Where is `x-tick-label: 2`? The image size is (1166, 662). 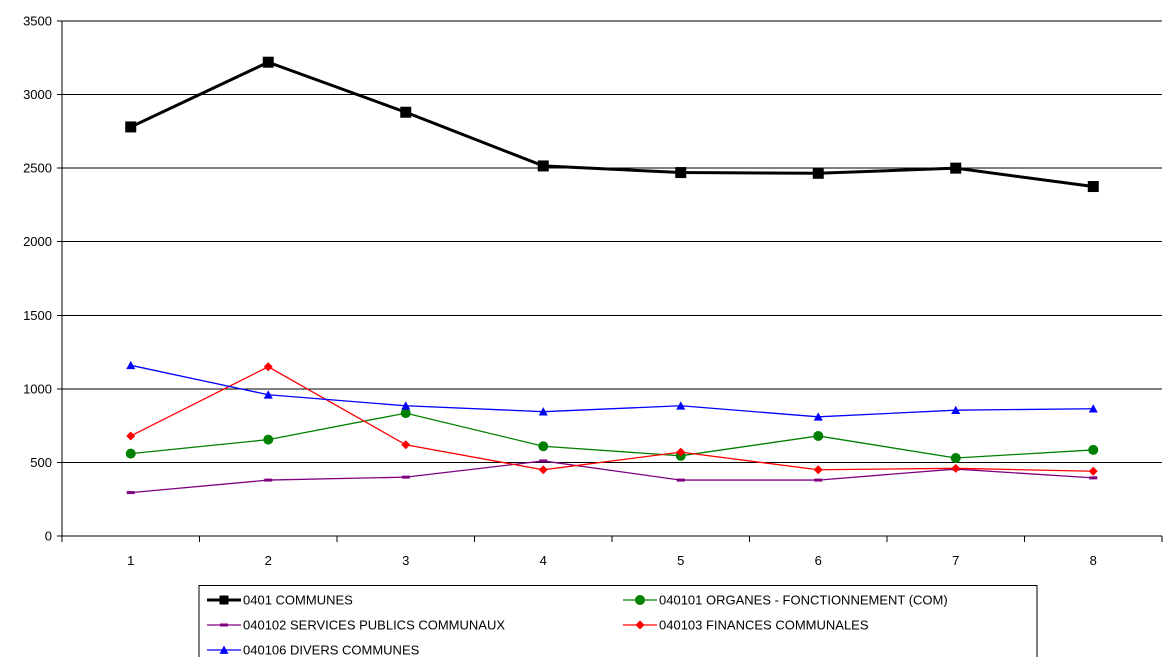
x-tick-label: 2 is located at coordinates (268, 560).